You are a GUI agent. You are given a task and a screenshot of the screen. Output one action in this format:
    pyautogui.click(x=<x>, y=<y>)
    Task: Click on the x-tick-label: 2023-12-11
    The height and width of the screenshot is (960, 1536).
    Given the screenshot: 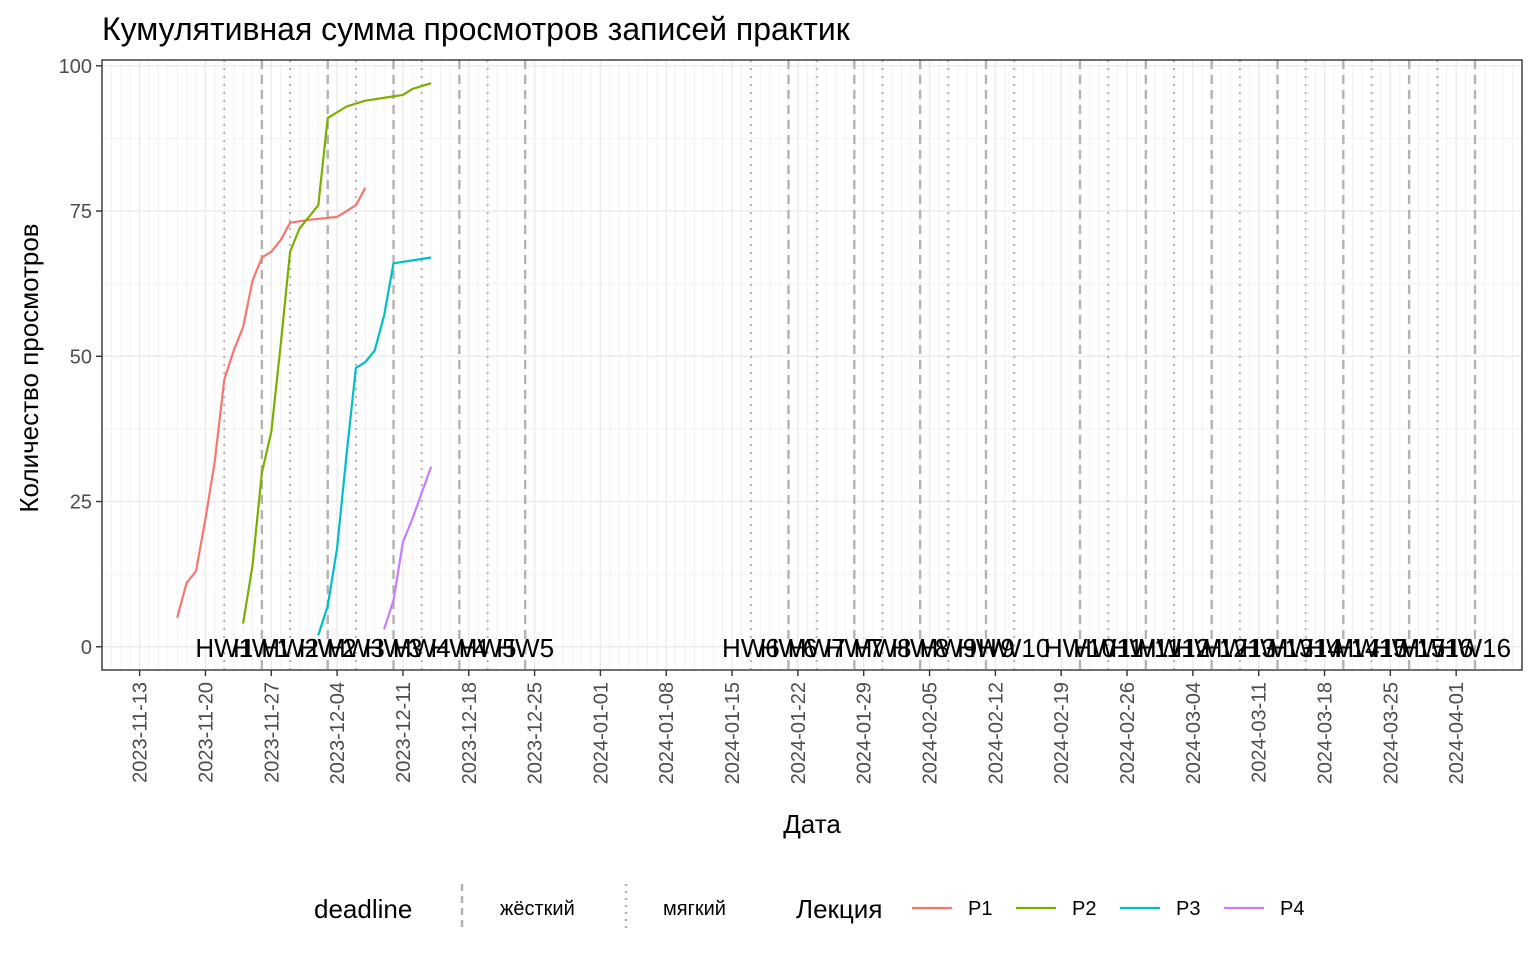 What is the action you would take?
    pyautogui.click(x=404, y=732)
    